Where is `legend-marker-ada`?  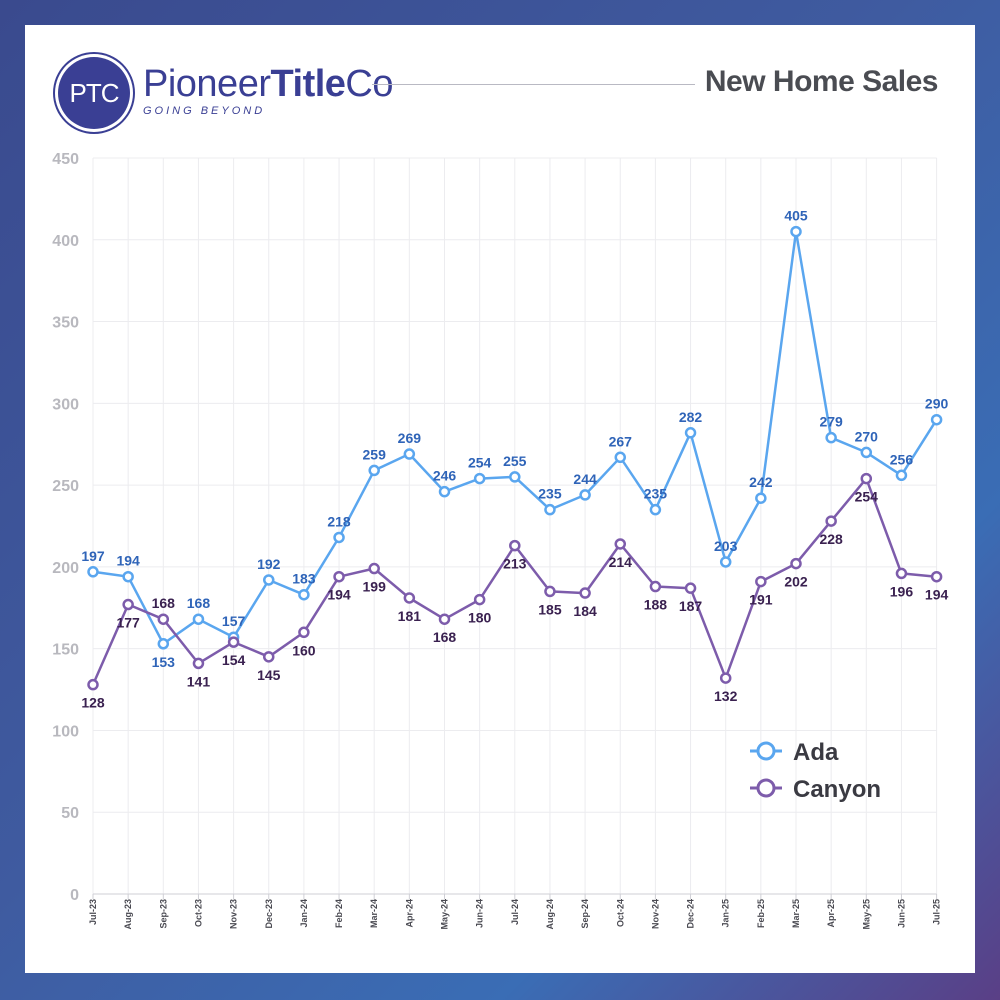
legend-marker-ada is located at coordinates (766, 751).